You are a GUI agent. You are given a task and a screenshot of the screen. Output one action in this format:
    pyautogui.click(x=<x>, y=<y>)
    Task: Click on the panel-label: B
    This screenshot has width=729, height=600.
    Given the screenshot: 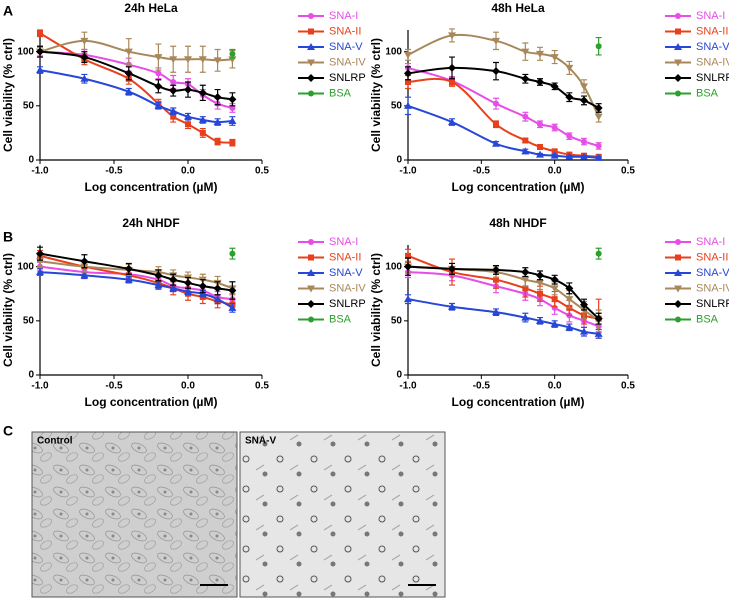 What is the action you would take?
    pyautogui.click(x=8, y=237)
    